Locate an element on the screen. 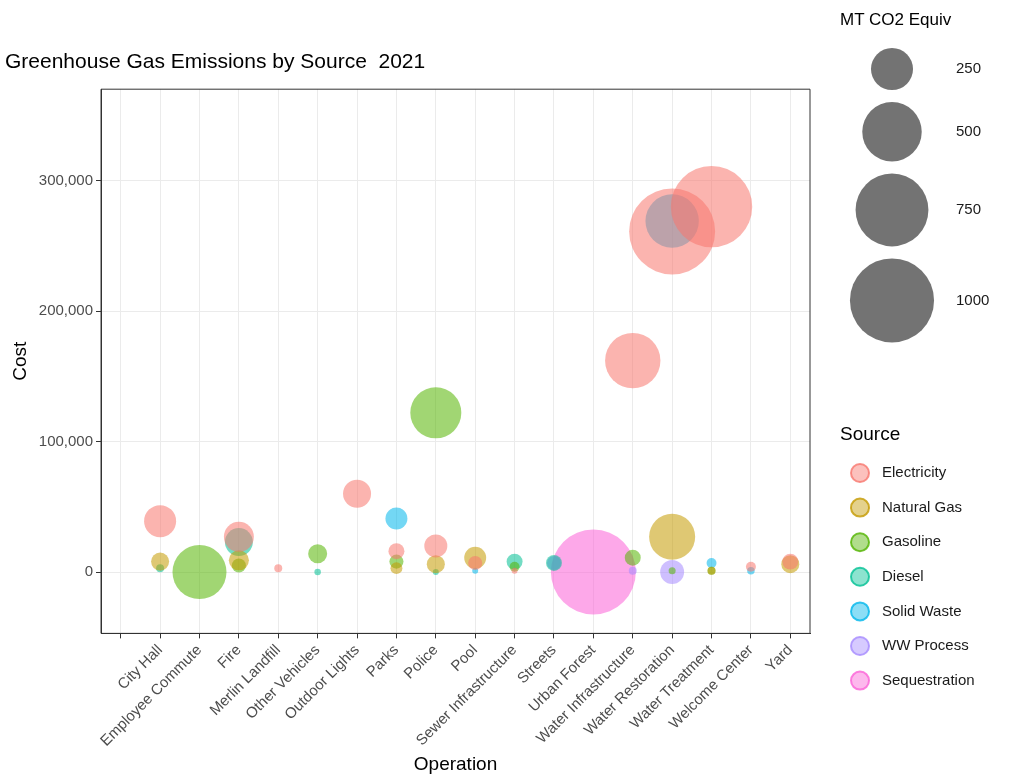 This screenshot has height=776, width=1010. legend-label: Diesel is located at coordinates (903, 575).